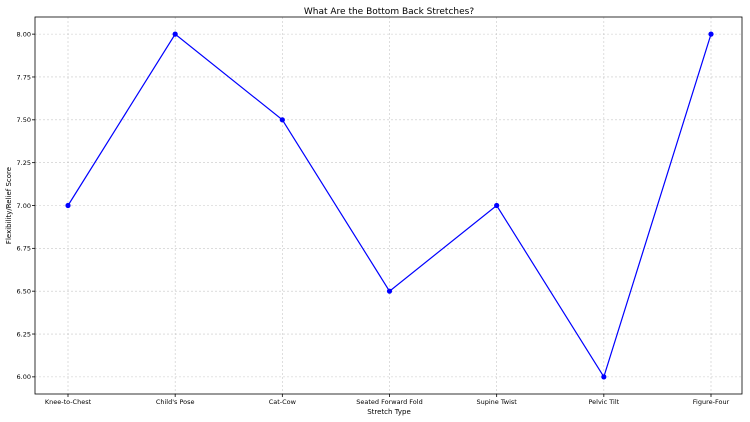  Describe the element at coordinates (9, 205) in the screenshot. I see `y-axis-label: Flexibility/Relief Score` at that location.